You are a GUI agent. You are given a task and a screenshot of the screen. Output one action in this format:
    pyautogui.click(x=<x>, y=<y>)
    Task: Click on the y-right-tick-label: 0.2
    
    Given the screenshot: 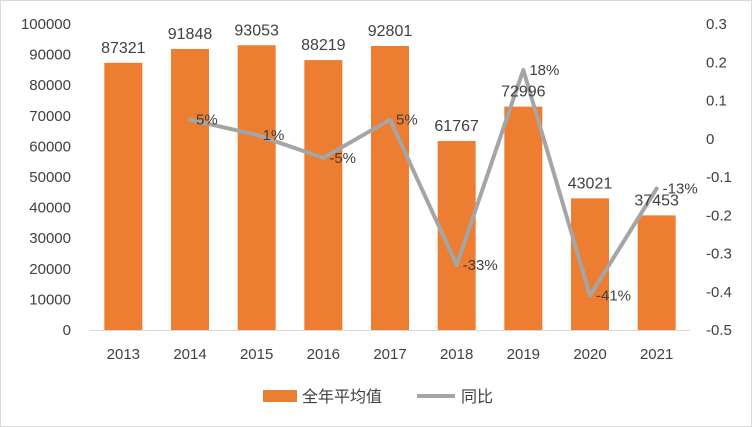 What is the action you would take?
    pyautogui.click(x=716, y=62)
    